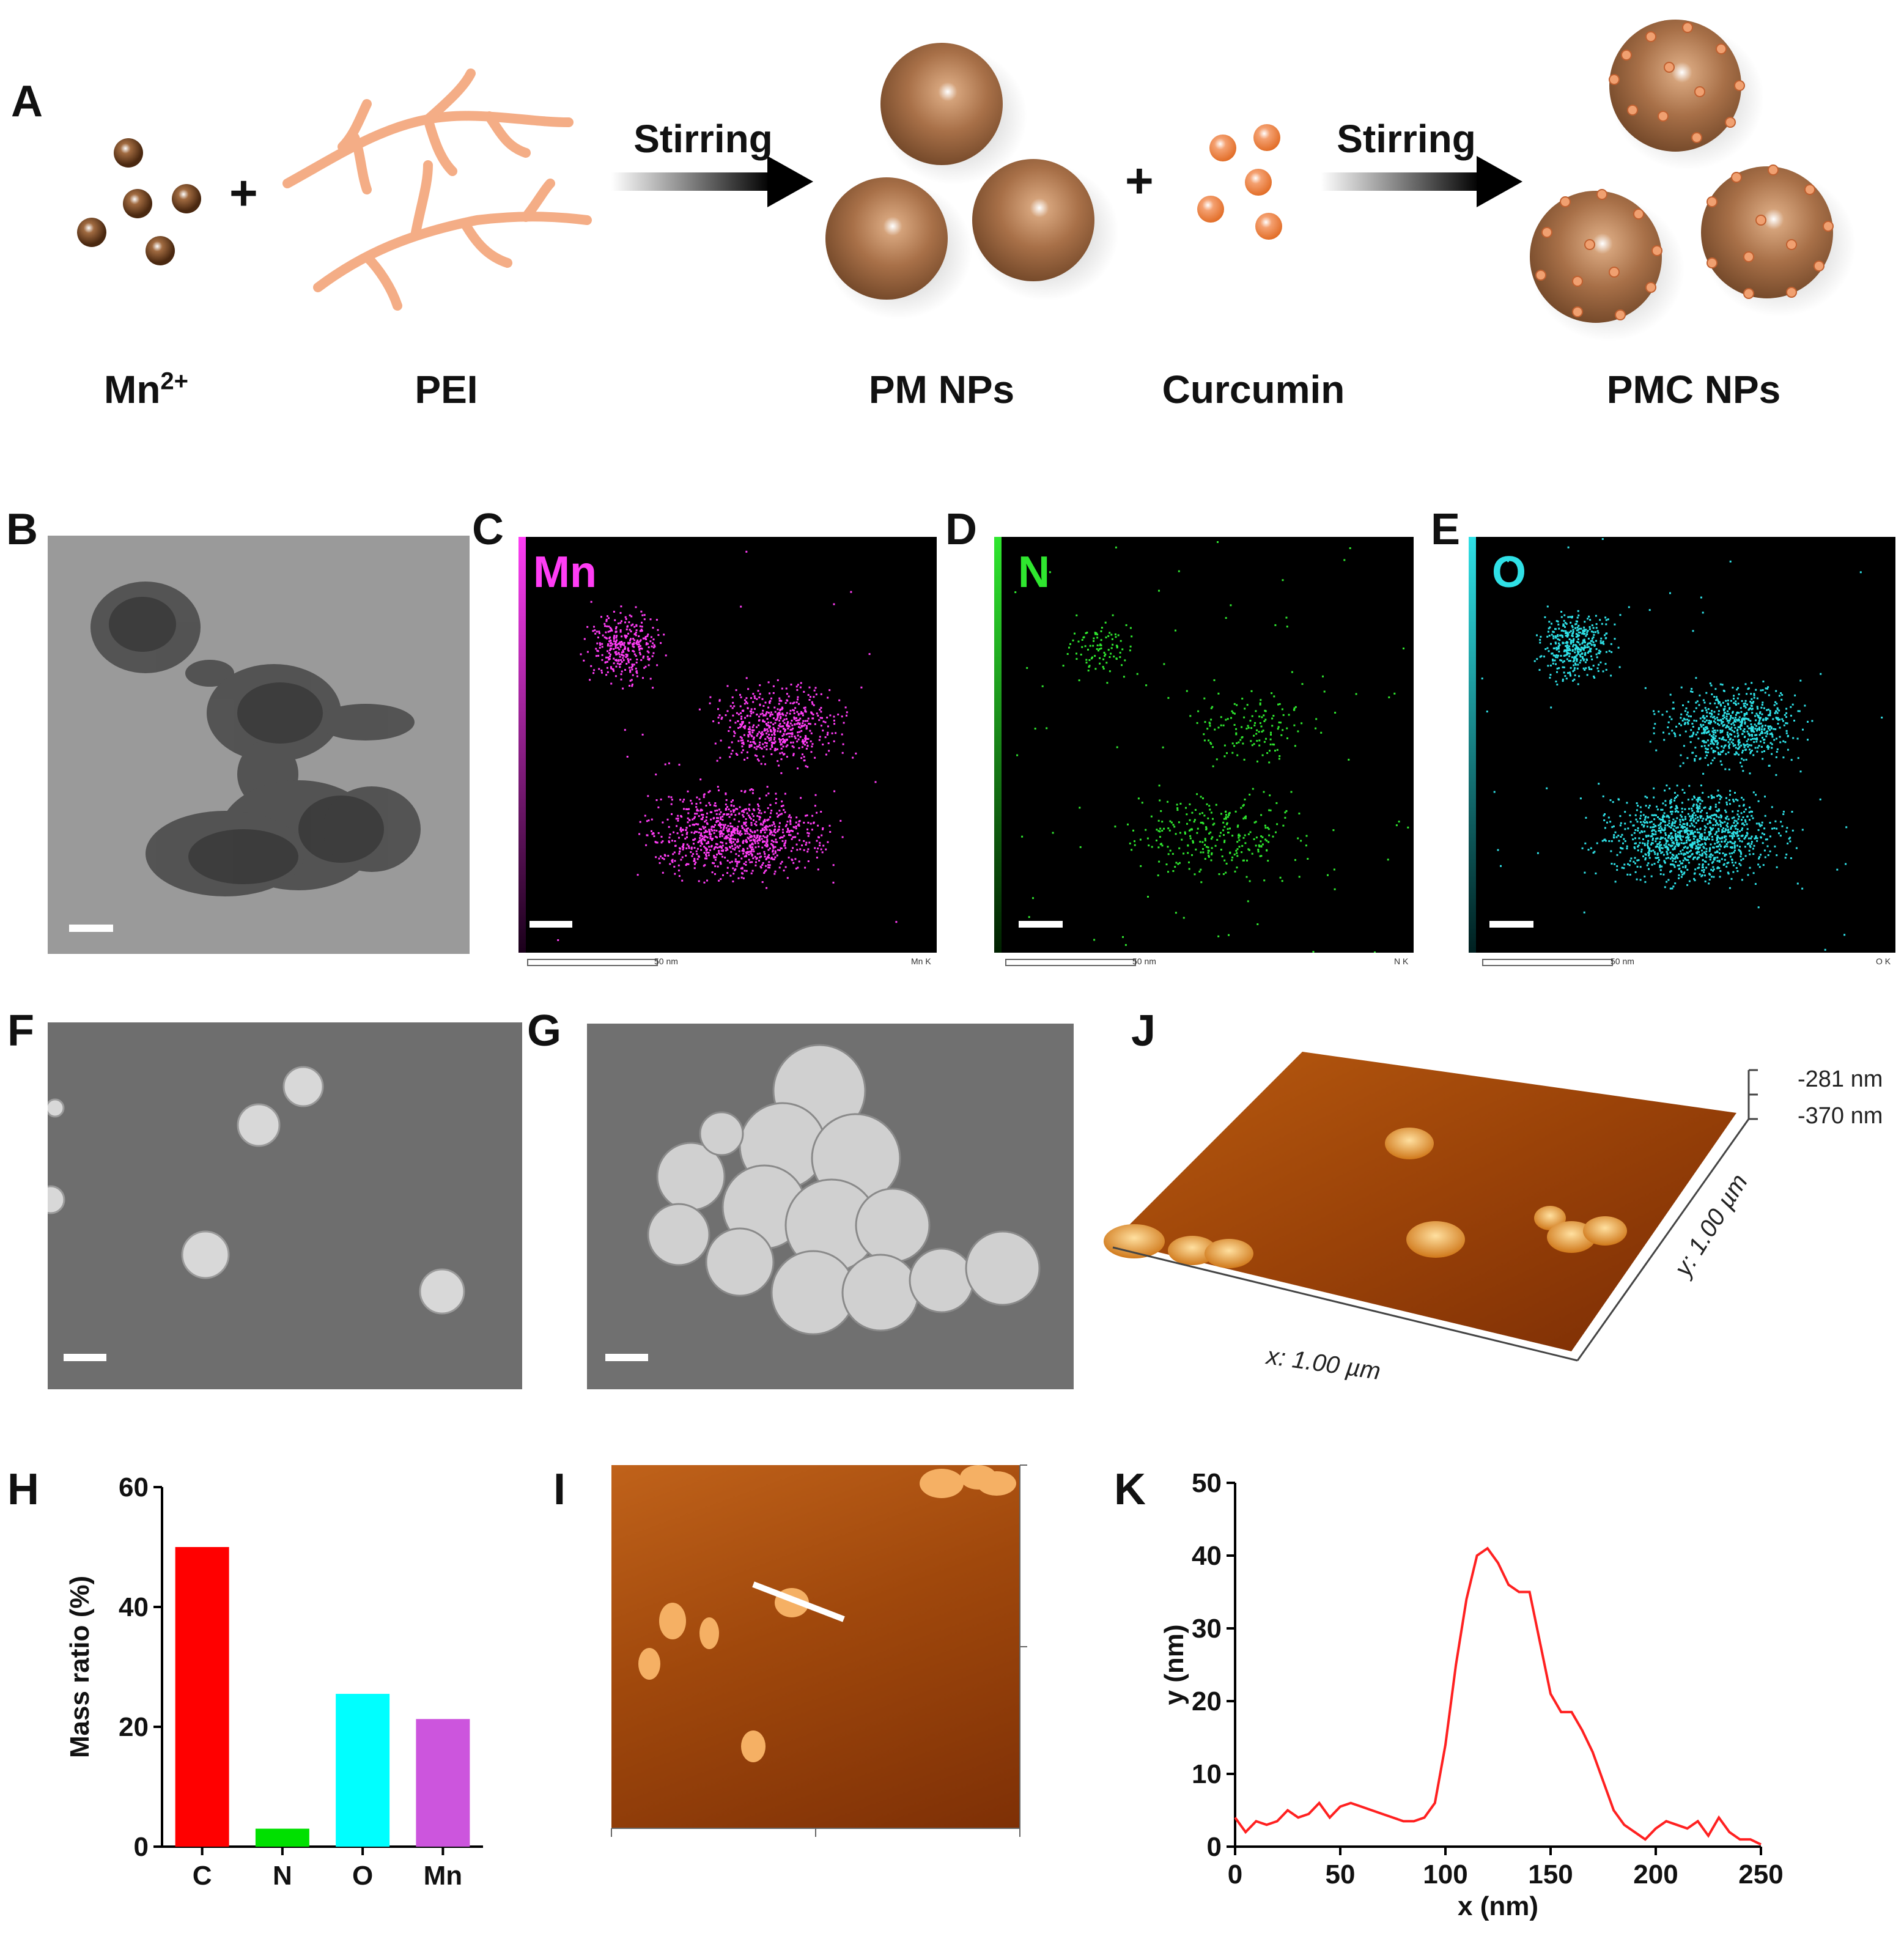  I want to click on eds-map-n, so click(1204, 745).